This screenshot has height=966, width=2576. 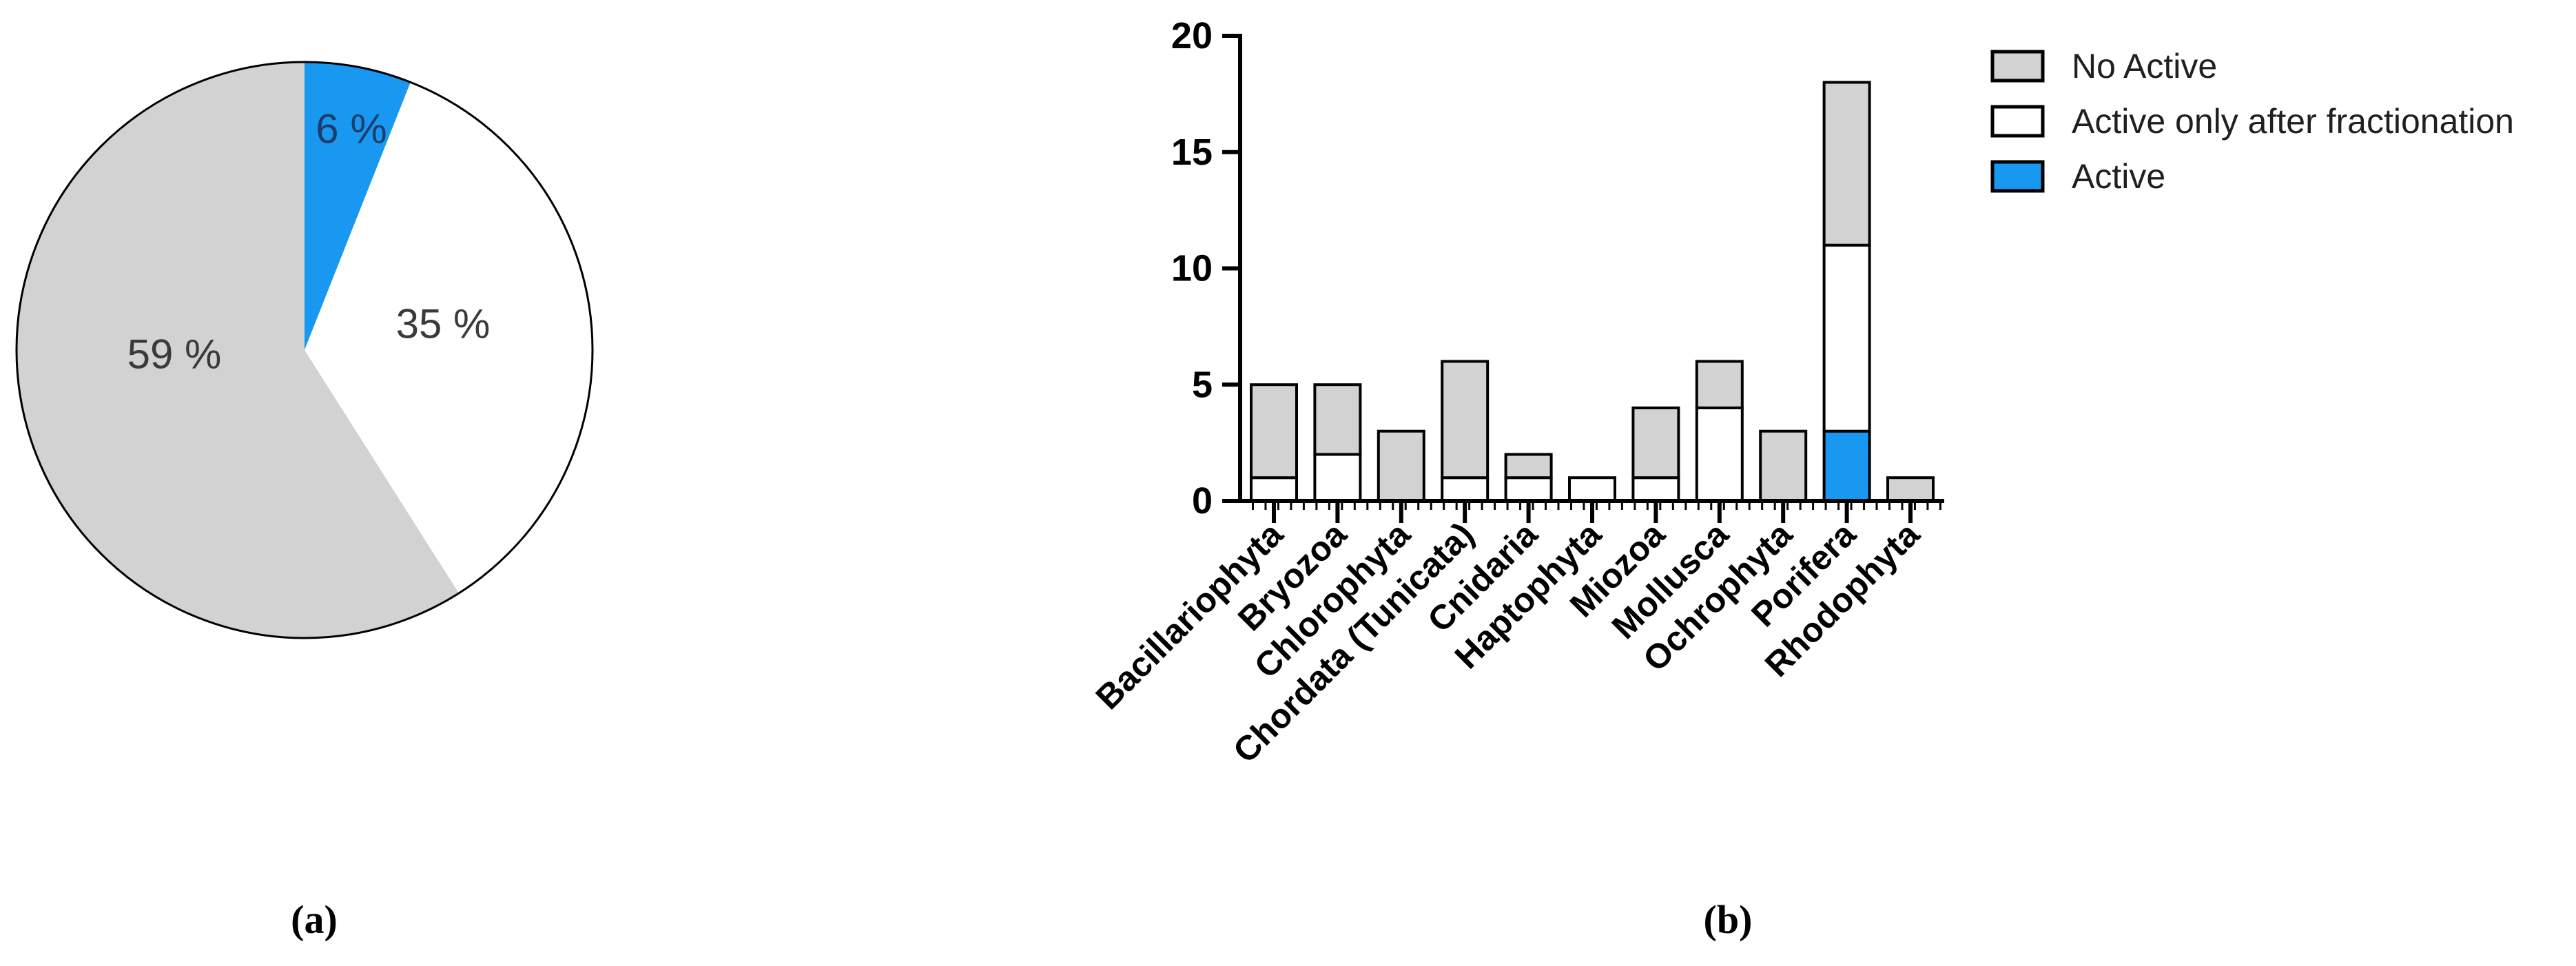 I want to click on bar-segment-chordata-tunicata-no-active, so click(x=1465, y=420).